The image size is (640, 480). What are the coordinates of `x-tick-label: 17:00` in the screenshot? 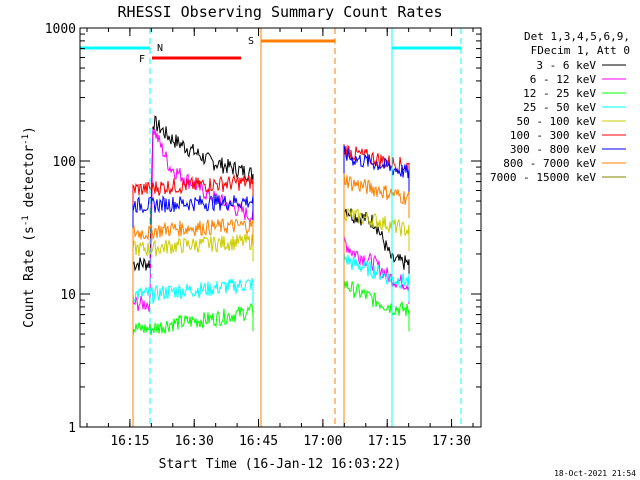 It's located at (322, 441).